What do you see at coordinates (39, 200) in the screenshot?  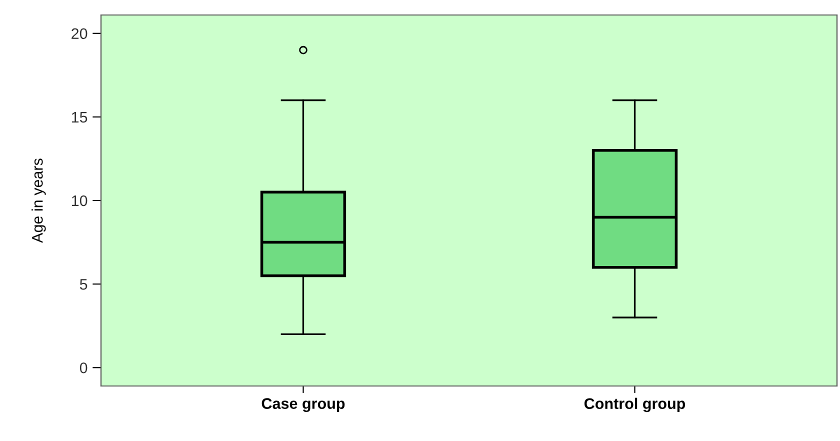 I see `y-axis-title: Age in years` at bounding box center [39, 200].